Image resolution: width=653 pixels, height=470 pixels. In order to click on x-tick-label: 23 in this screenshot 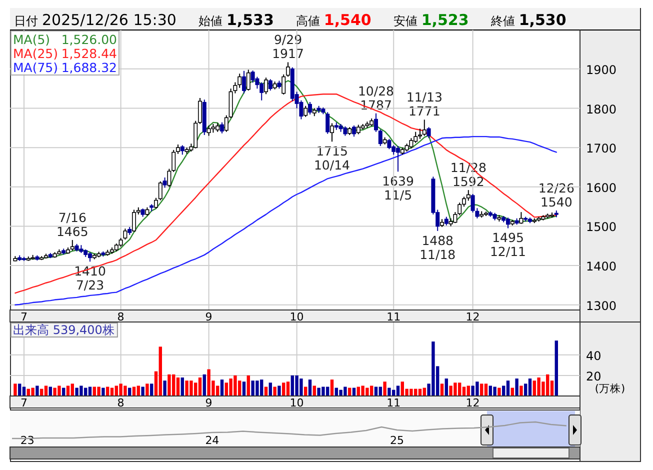, I will do `click(27, 440)`.